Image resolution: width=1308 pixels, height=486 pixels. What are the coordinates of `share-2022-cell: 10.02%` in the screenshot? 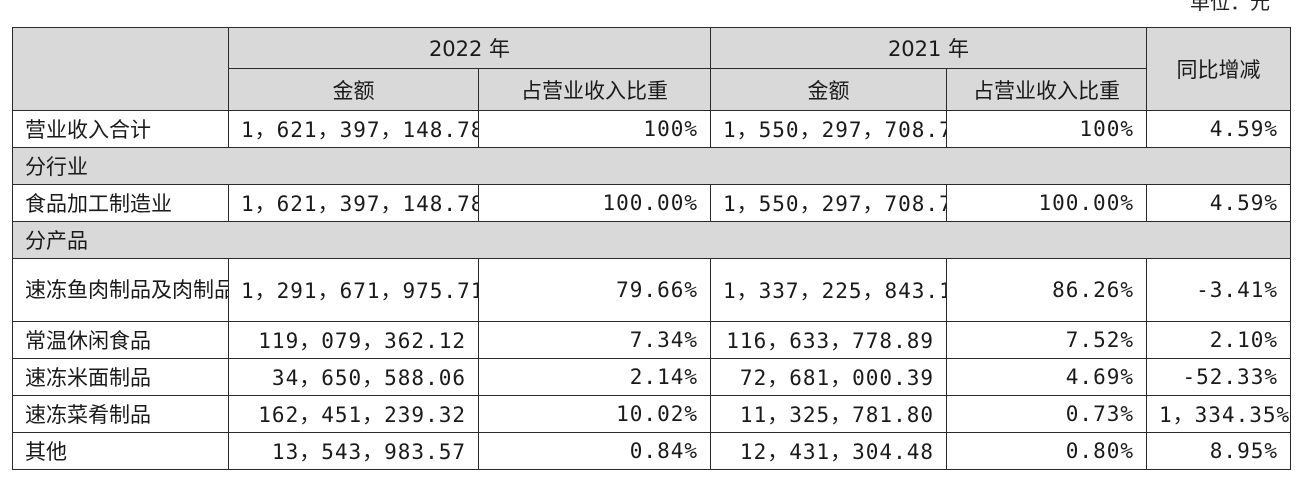 It's located at (594, 414).